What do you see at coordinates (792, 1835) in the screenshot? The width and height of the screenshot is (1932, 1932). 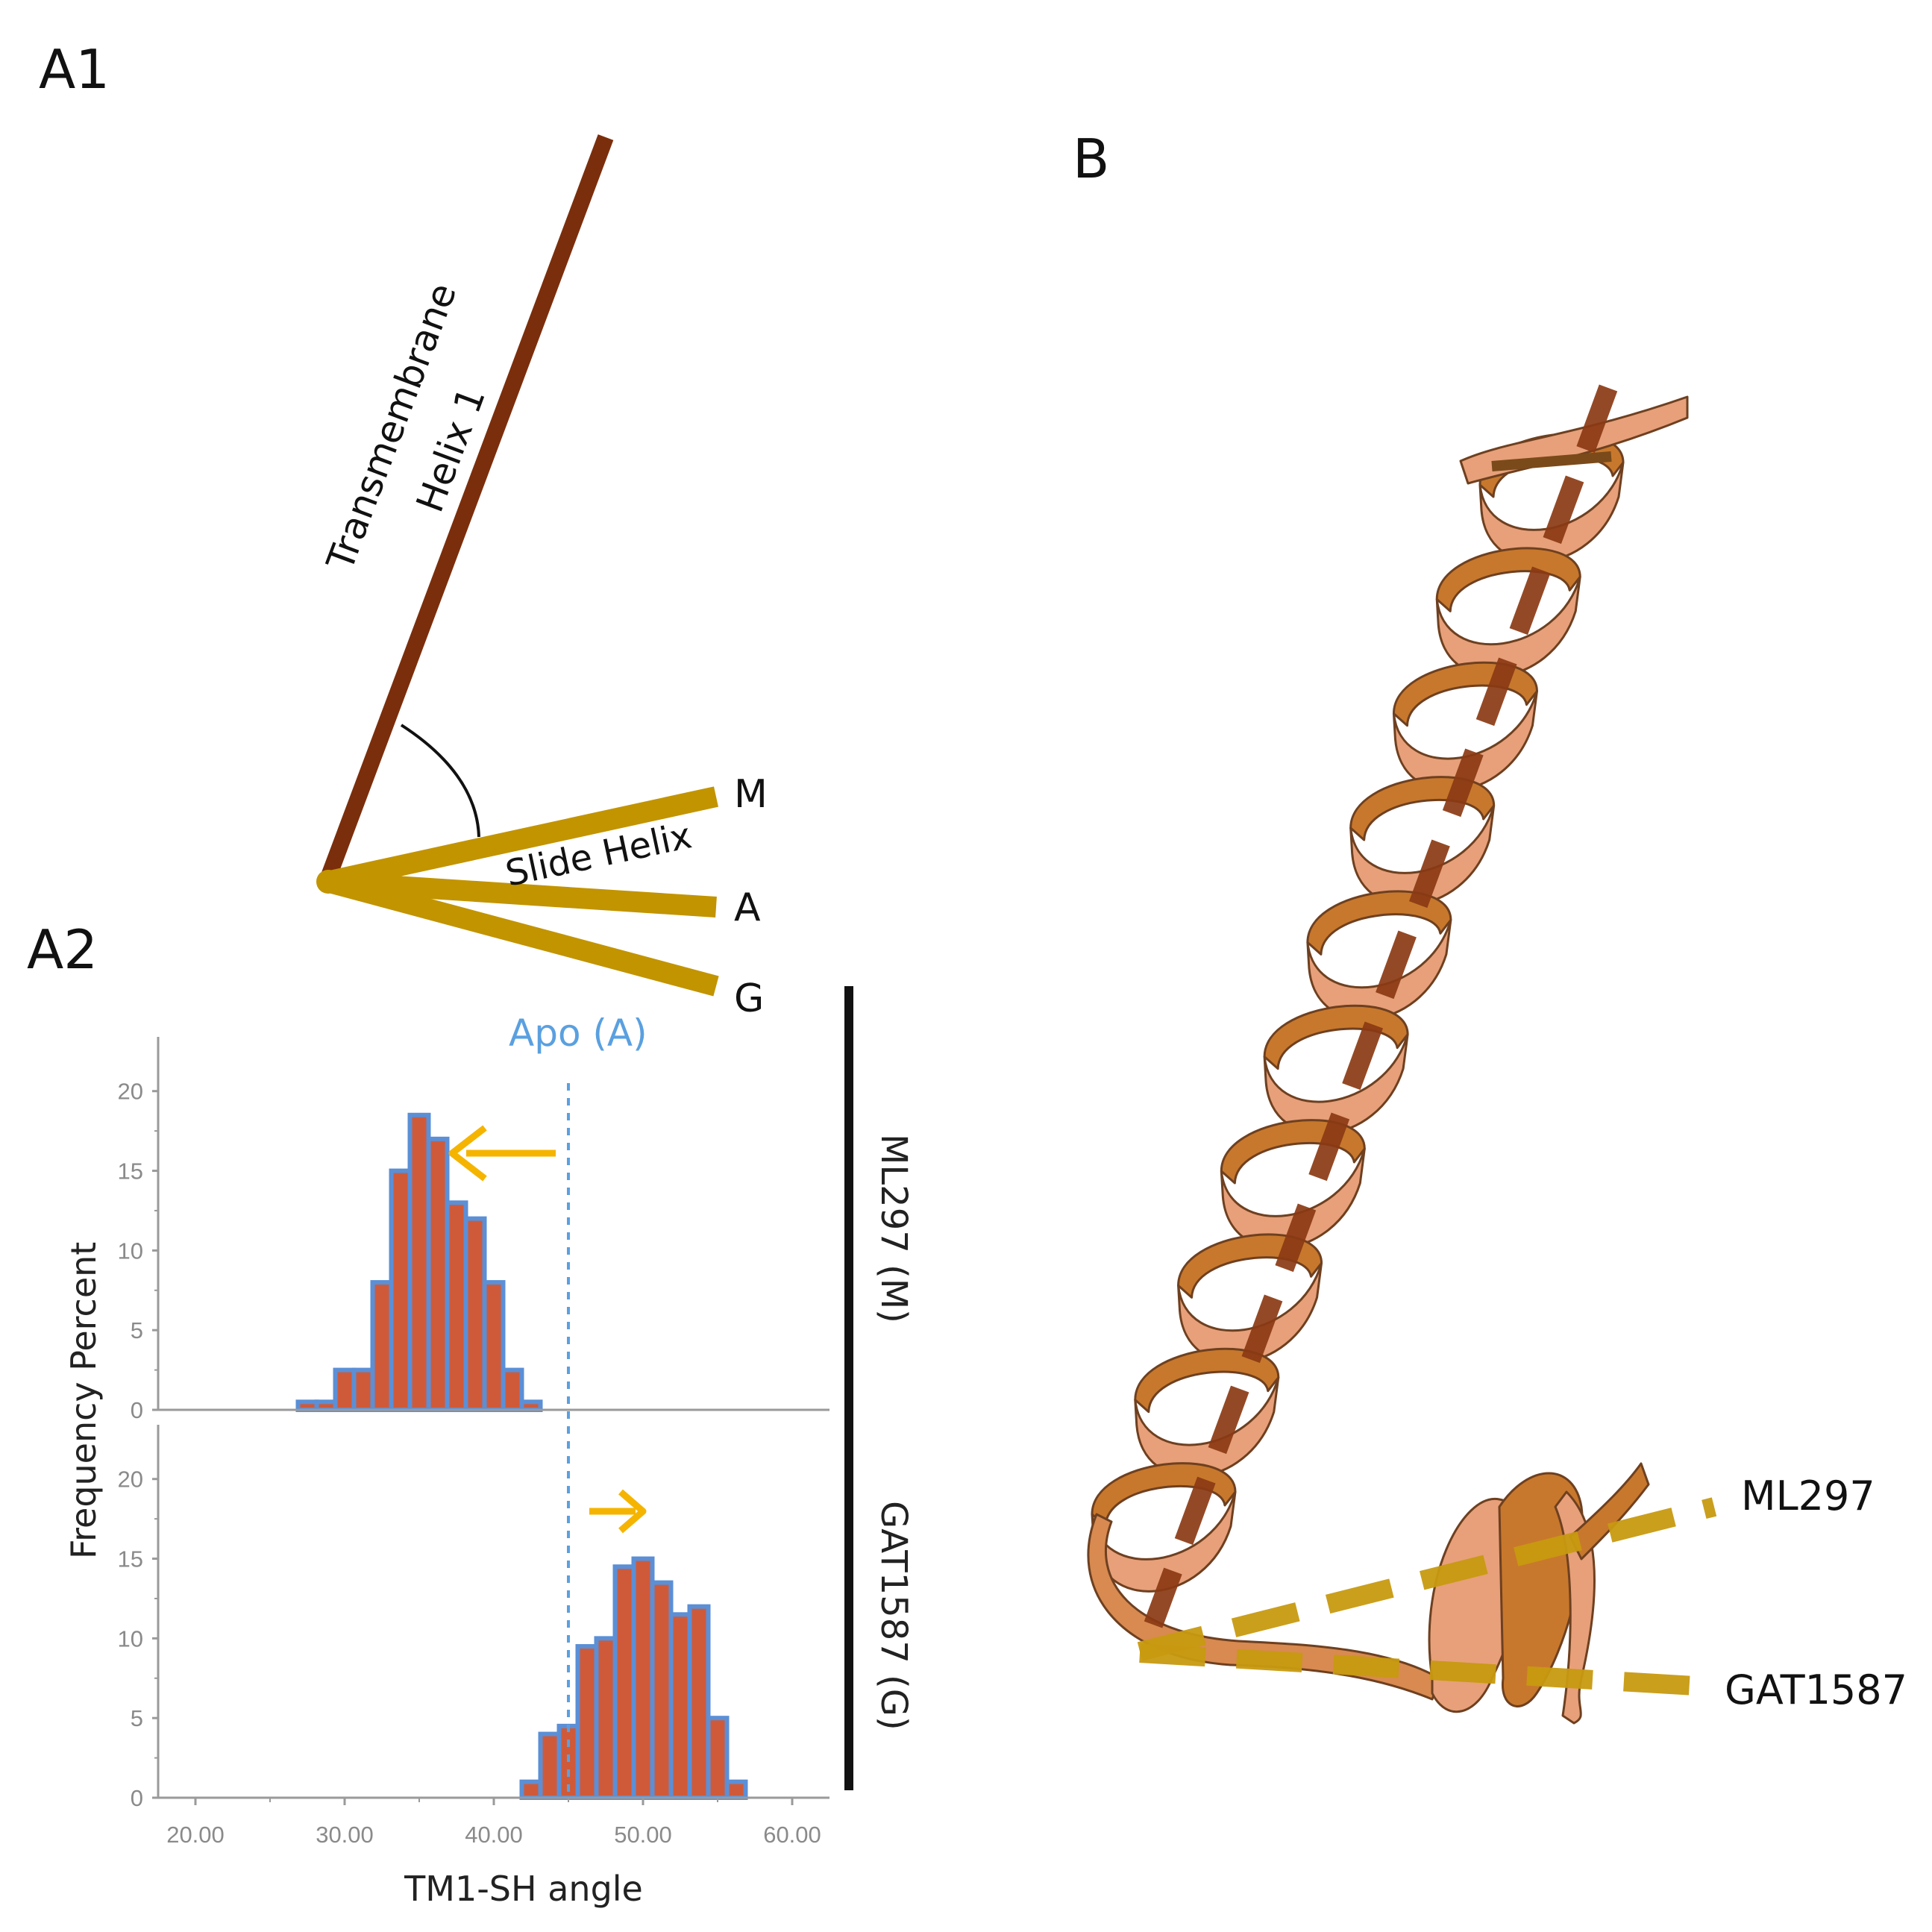 I see `x-tick-label: 60.00` at bounding box center [792, 1835].